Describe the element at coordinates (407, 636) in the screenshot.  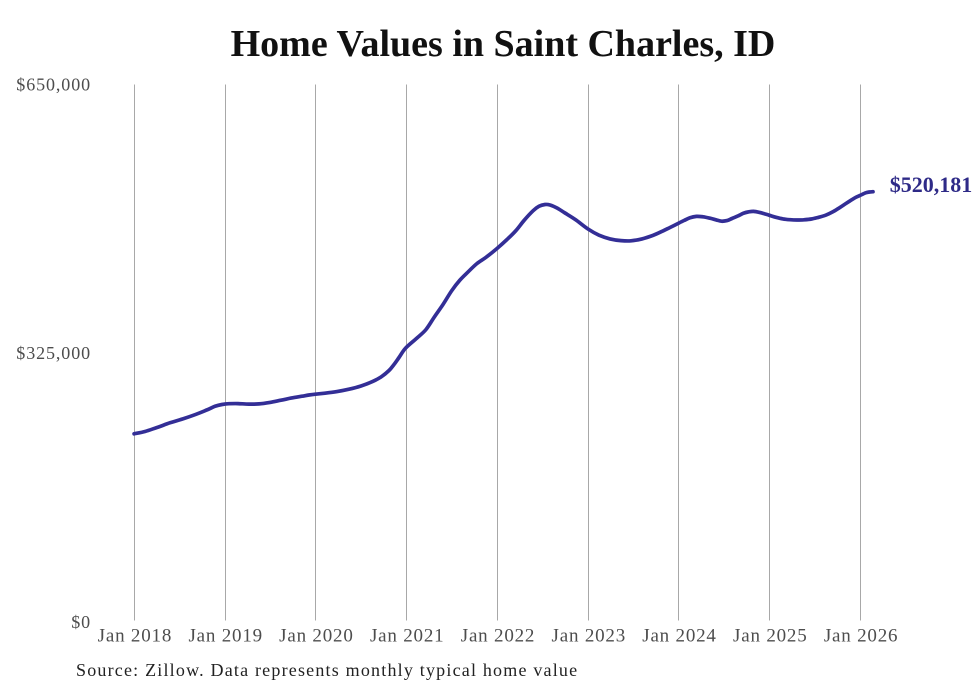
I see `svg-text: Jan 2021` at that location.